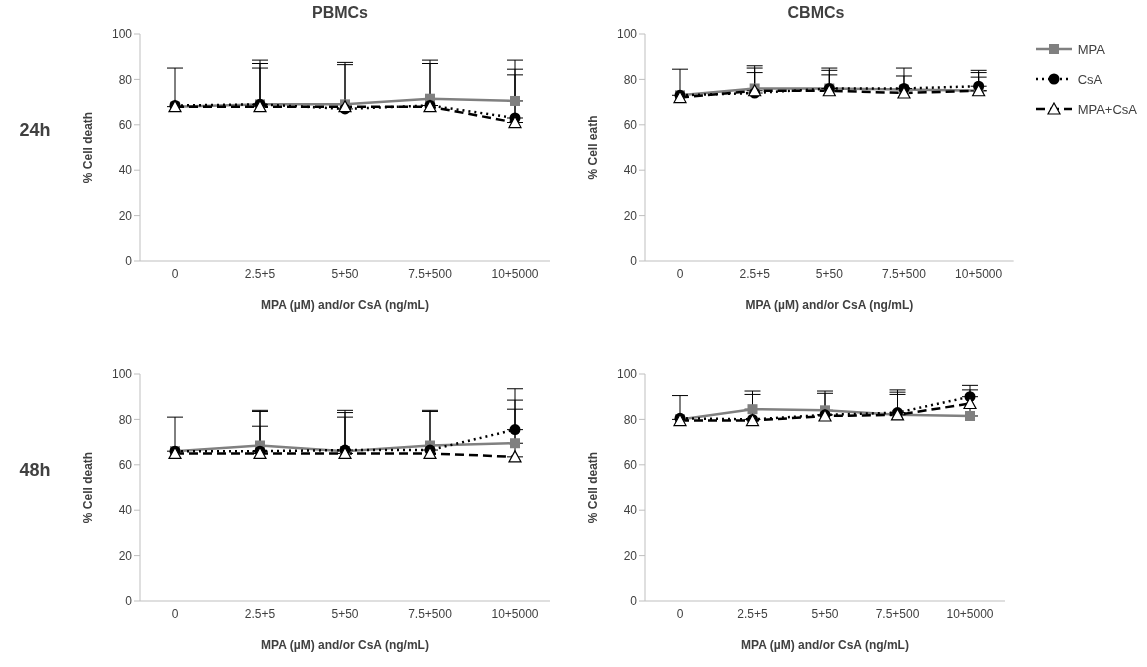 This screenshot has height=667, width=1147. Describe the element at coordinates (1107, 109) in the screenshot. I see `legend-label: MPA+CsA` at that location.